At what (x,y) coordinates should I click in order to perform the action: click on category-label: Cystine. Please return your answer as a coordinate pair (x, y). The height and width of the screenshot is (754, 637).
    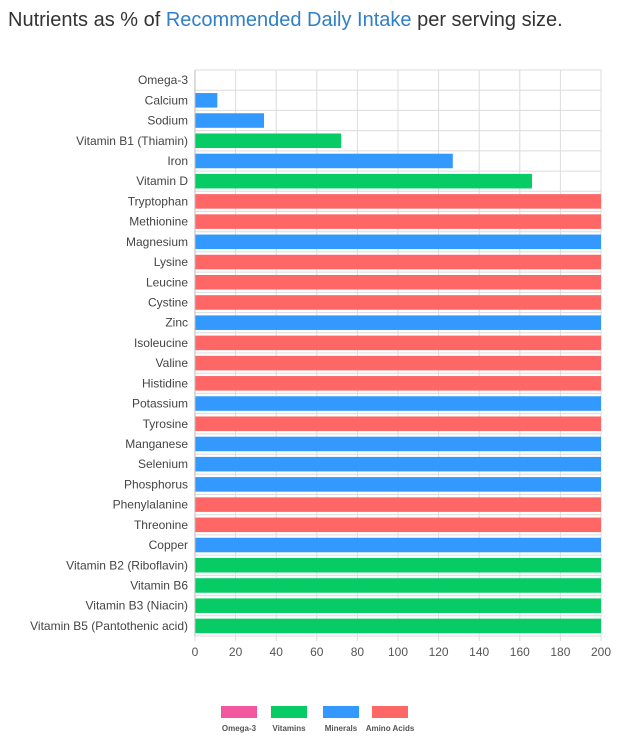
    Looking at the image, I should click on (168, 302).